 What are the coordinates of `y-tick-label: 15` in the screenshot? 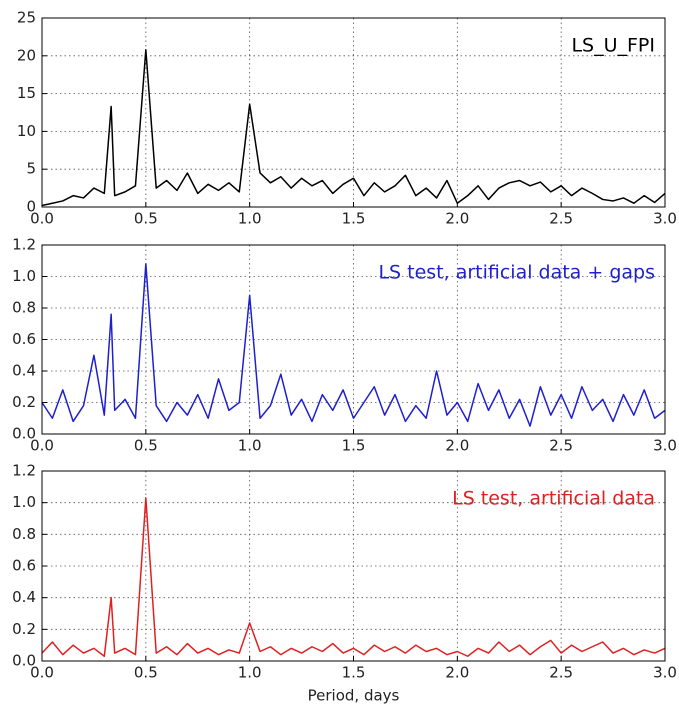 It's located at (26, 93).